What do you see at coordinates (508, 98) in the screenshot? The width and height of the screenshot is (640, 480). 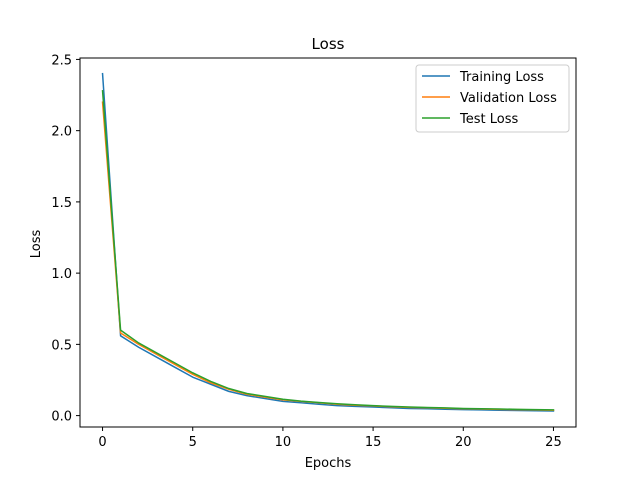 I see `legend-label-1: Validation Loss` at bounding box center [508, 98].